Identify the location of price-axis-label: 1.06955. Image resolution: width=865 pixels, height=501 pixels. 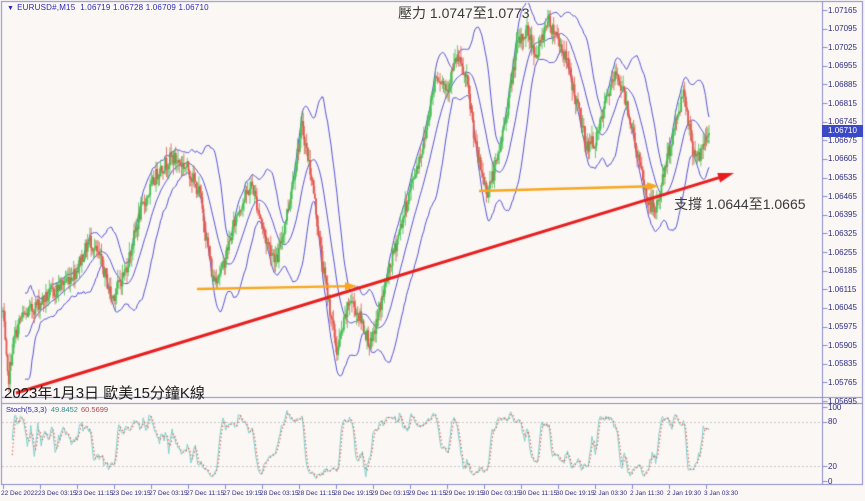
(842, 66).